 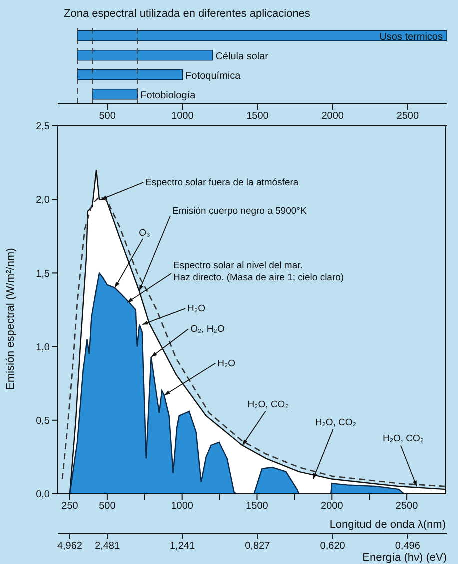 What do you see at coordinates (207, 330) in the screenshot?
I see `annotation: O₂, H₂O` at bounding box center [207, 330].